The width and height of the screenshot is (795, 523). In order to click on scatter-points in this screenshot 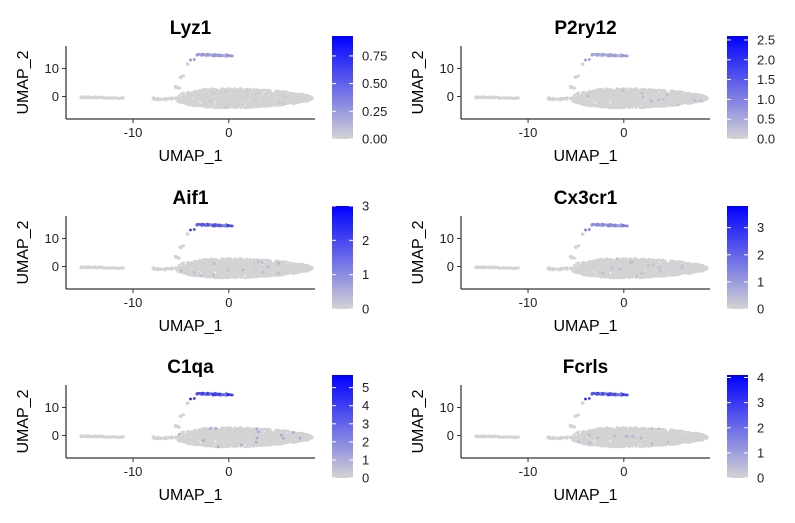, I will do `click(591, 251)`.